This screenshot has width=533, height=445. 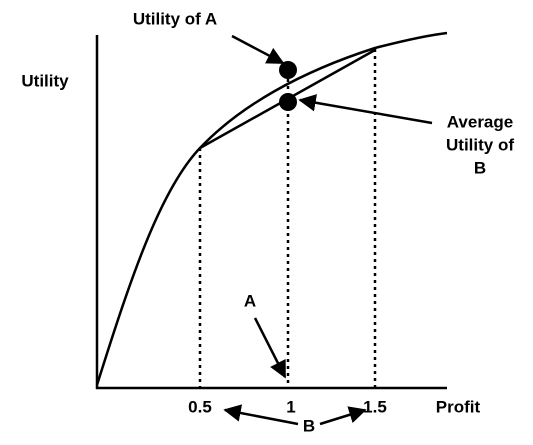 I want to click on y-axis-label: Utility, so click(x=45, y=80).